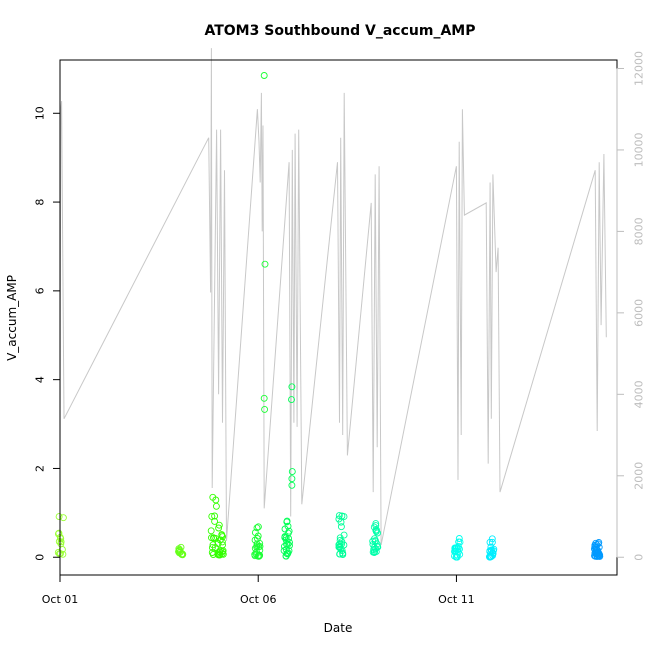 This screenshot has width=650, height=650. I want to click on y-tick-label: 10, so click(40, 113).